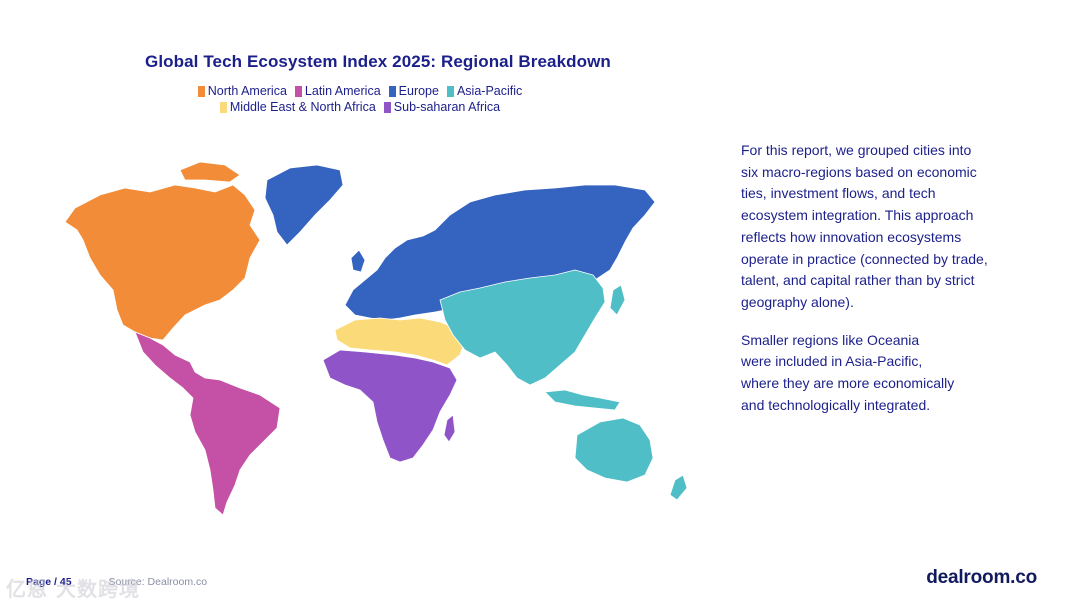 This screenshot has height=608, width=1080. I want to click on legend-swatch-mena, so click(223, 107).